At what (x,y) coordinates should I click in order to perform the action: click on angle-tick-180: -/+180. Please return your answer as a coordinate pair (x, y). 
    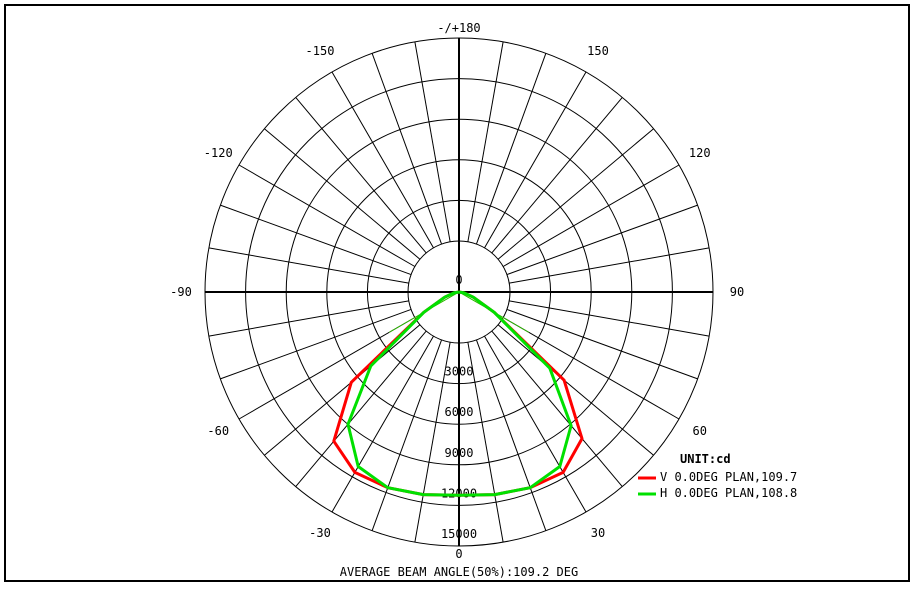
    Looking at the image, I should click on (458, 28).